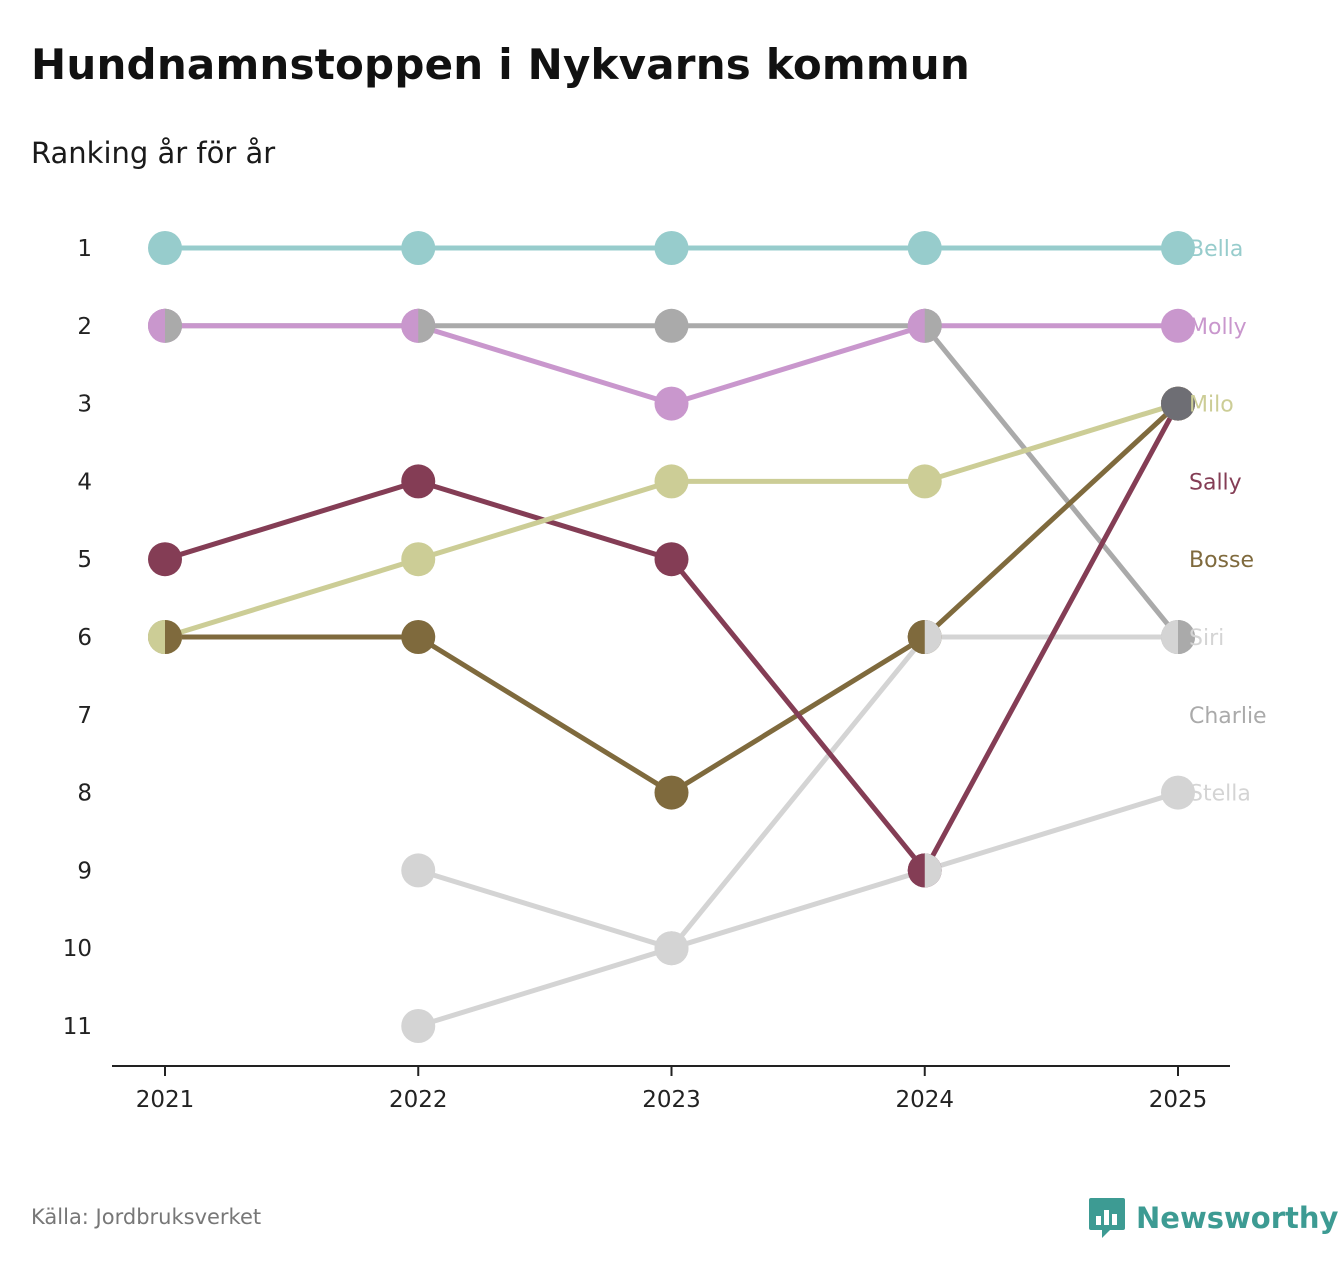 The image size is (1340, 1269). I want to click on y-tick-label: 6, so click(84, 638).